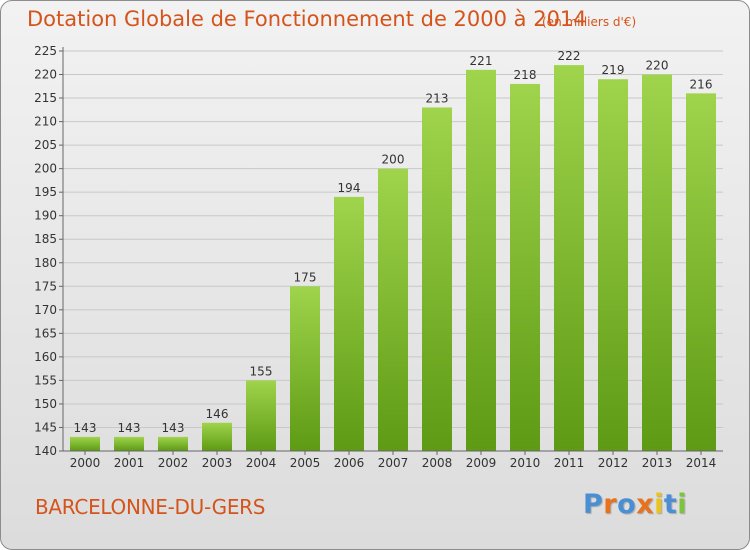 The image size is (750, 550). I want to click on logo-letter: o, so click(627, 504).